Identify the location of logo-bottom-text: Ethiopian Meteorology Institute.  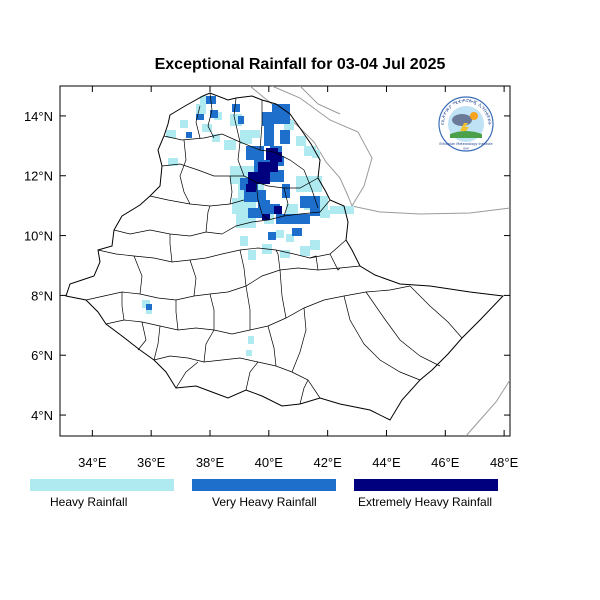
(465, 144).